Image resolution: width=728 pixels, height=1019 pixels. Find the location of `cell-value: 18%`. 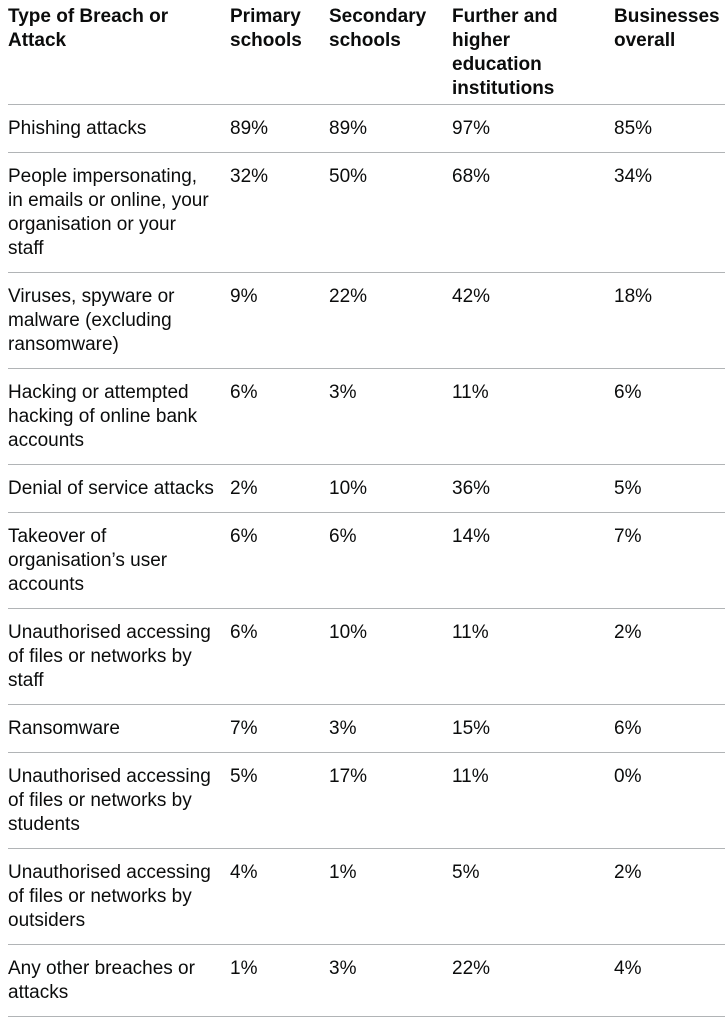

cell-value: 18% is located at coordinates (669, 320).